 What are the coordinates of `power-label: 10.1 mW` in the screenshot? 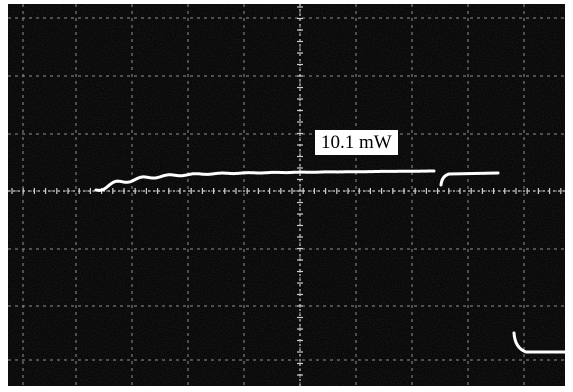 It's located at (356, 142).